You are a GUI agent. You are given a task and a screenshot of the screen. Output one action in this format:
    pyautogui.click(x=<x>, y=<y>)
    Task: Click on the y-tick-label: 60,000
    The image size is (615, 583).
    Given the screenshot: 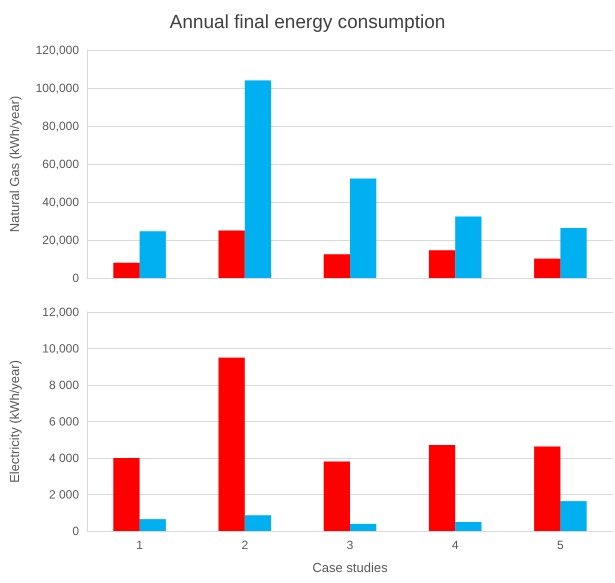 What is the action you would take?
    pyautogui.click(x=61, y=164)
    